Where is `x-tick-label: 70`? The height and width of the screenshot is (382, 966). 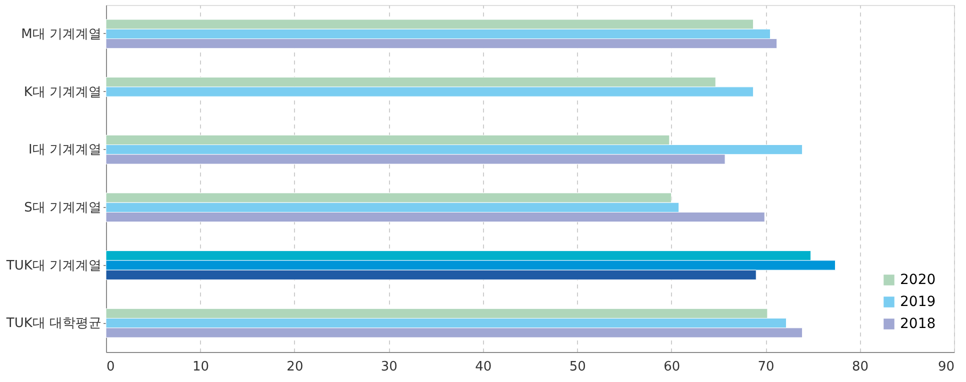
x-tick-label: 70 is located at coordinates (766, 367).